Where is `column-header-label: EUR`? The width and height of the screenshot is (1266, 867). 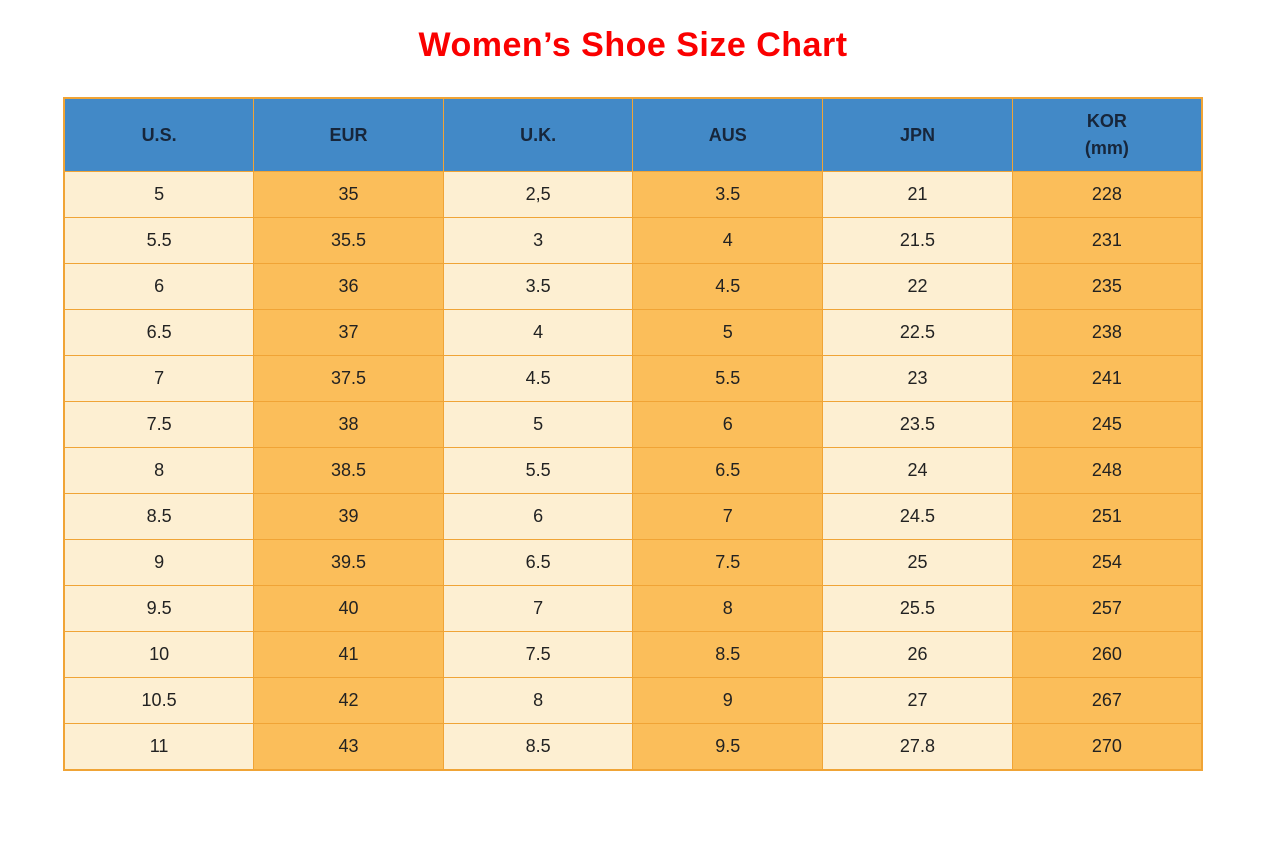
column-header-label: EUR is located at coordinates (348, 134).